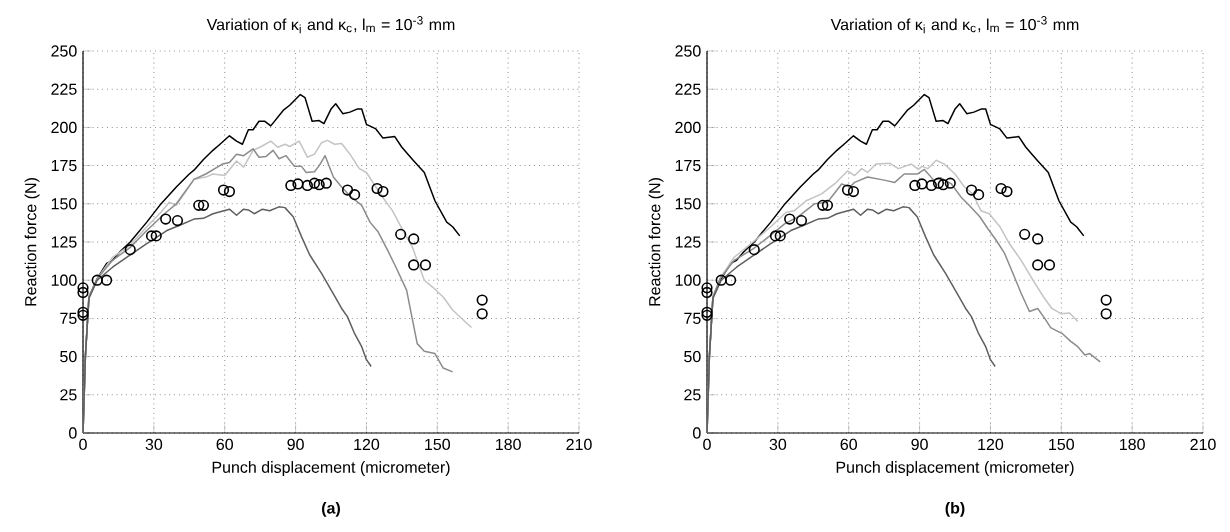  What do you see at coordinates (331, 509) in the screenshot?
I see `text: (a)` at bounding box center [331, 509].